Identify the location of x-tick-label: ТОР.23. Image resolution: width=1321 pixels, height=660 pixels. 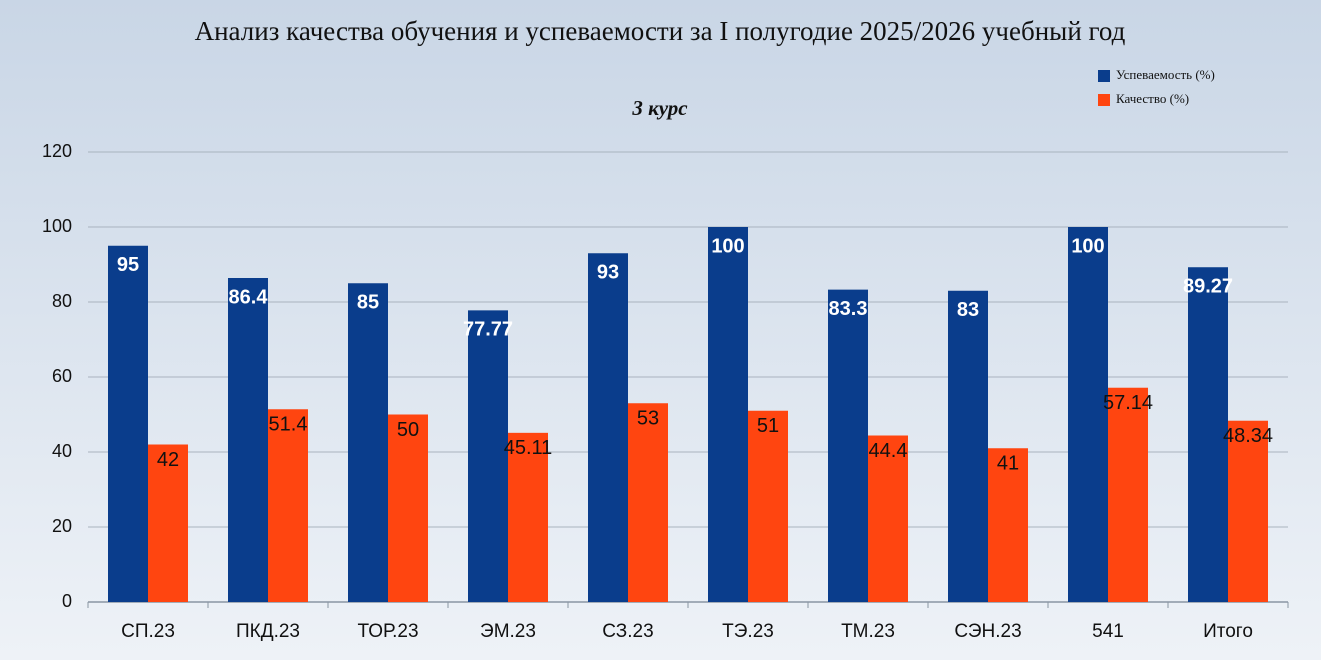
(387, 631).